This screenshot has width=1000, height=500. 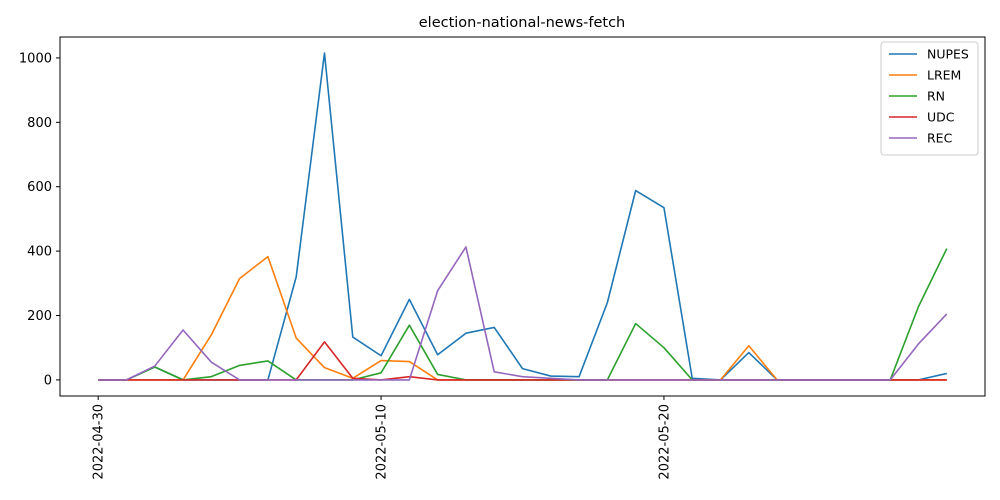 I want to click on legend-label-rn: RN, so click(x=936, y=96).